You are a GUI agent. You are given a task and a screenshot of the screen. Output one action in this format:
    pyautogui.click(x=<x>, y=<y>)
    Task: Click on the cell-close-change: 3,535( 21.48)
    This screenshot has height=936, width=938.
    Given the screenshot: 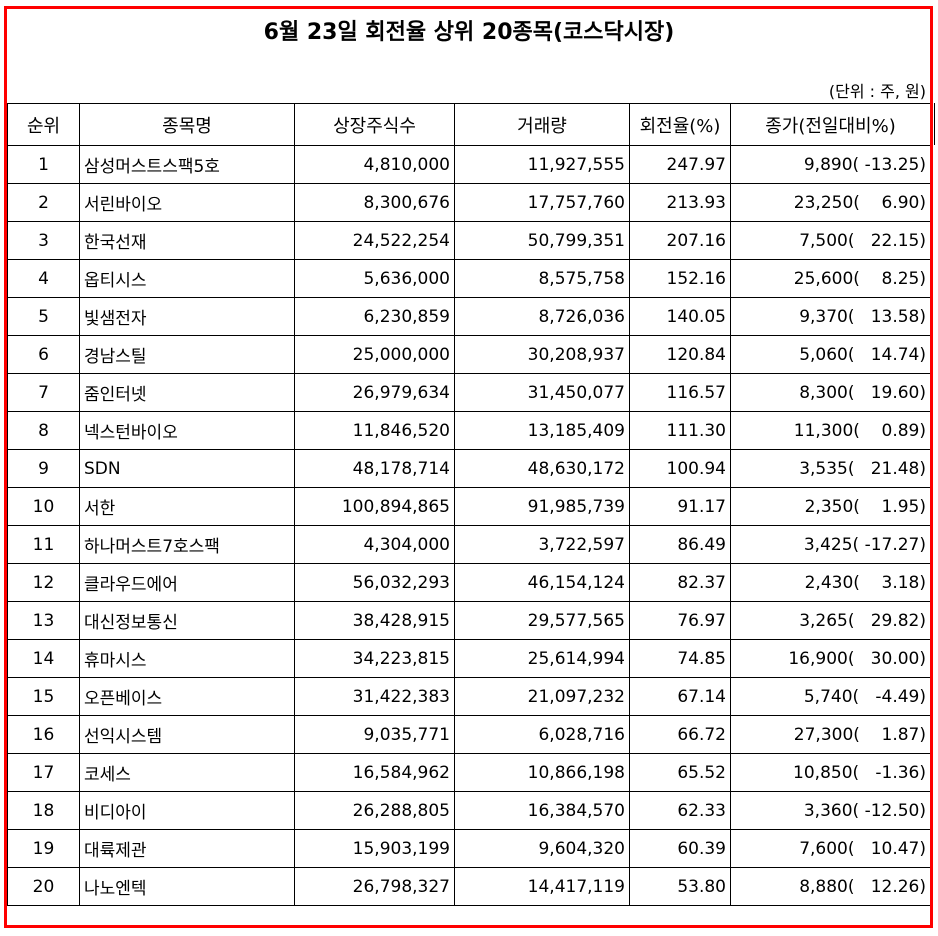 What is the action you would take?
    pyautogui.click(x=830, y=468)
    